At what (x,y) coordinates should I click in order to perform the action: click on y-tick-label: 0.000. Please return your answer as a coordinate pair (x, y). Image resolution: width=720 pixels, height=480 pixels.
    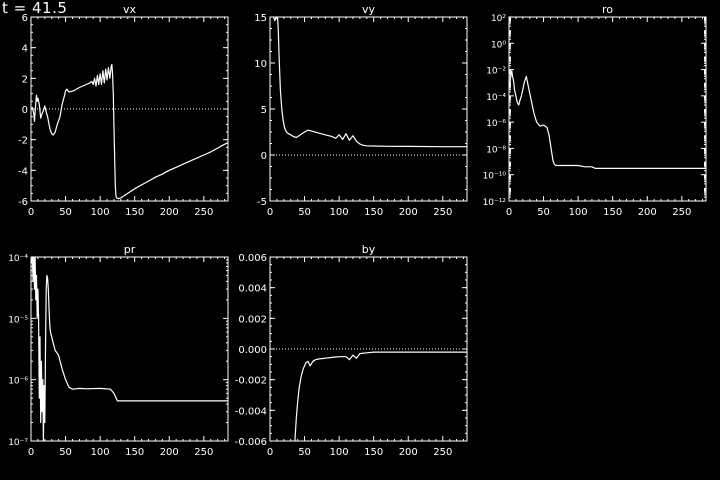
    Looking at the image, I should click on (252, 350).